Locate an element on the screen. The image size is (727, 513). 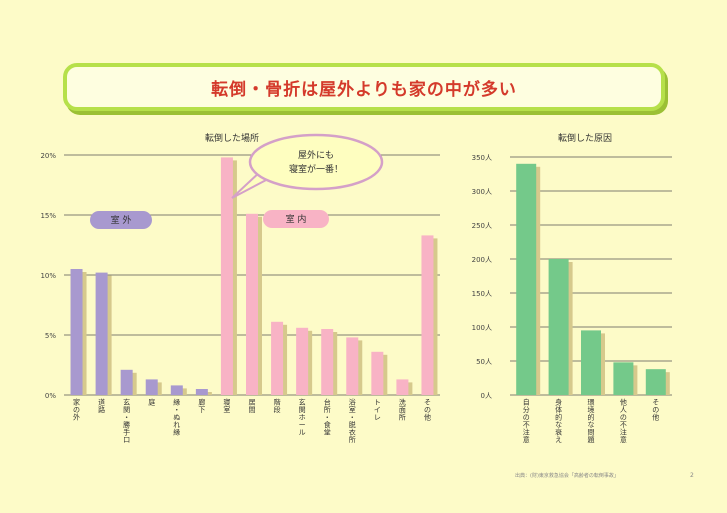
chart1-title: 転倒した場所 is located at coordinates (232, 138).